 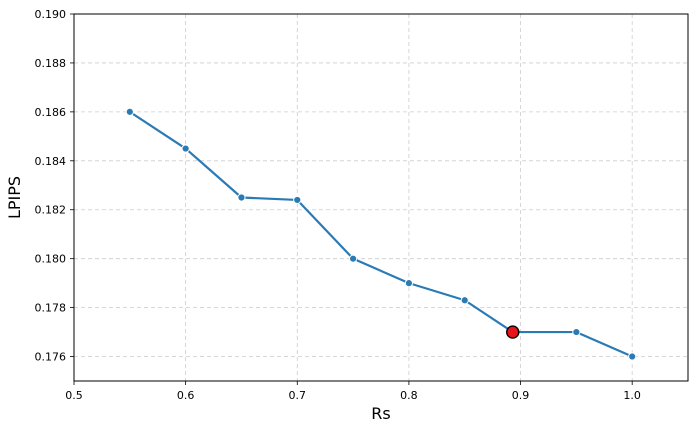 I want to click on y-tick-label: 0.186, so click(x=51, y=112).